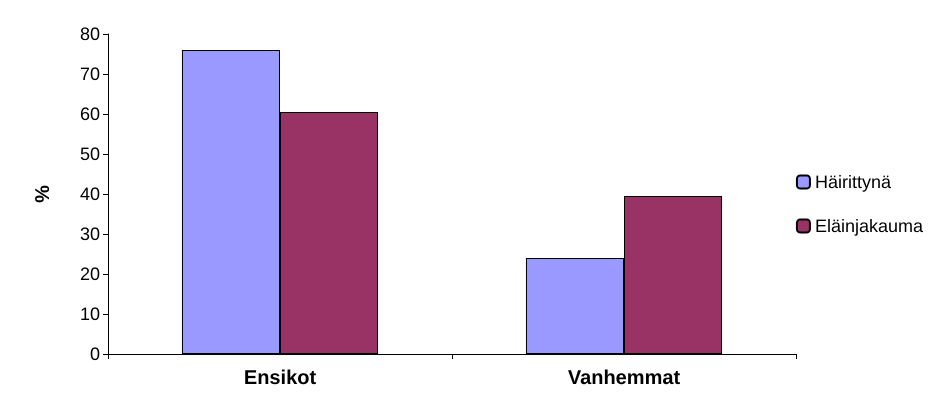 The width and height of the screenshot is (941, 408). What do you see at coordinates (90, 34) in the screenshot?
I see `y-tick-label: 80` at bounding box center [90, 34].